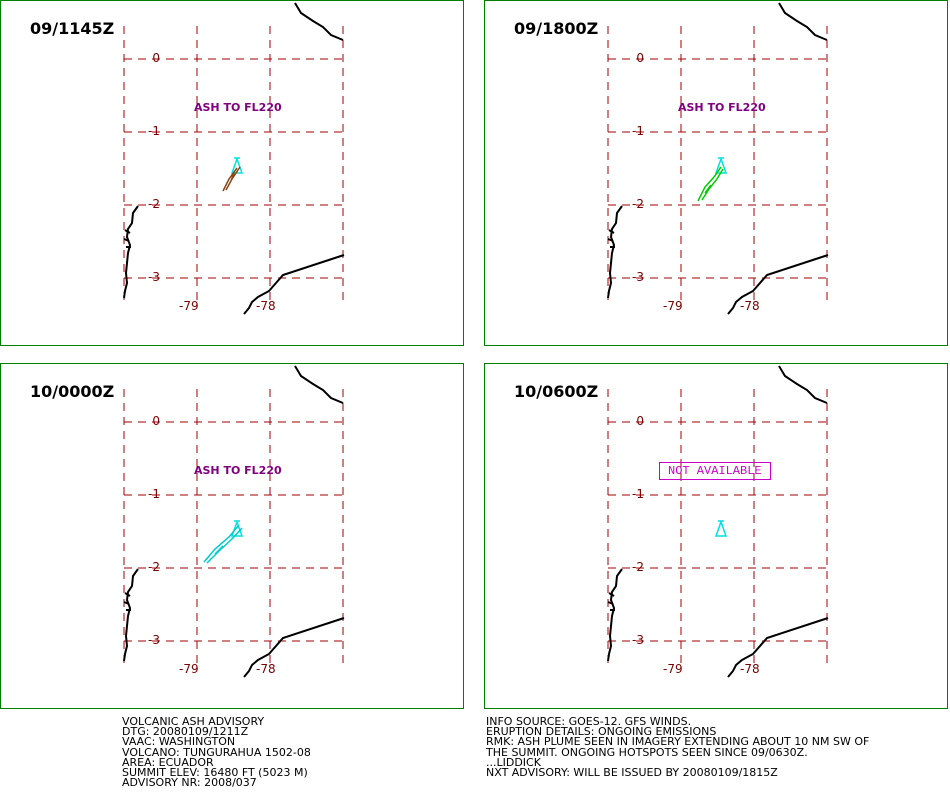 This screenshot has height=812, width=950. I want to click on eruption-details: ERUPTION DETAILS: ONGOING EMISSIONS, so click(601, 732).